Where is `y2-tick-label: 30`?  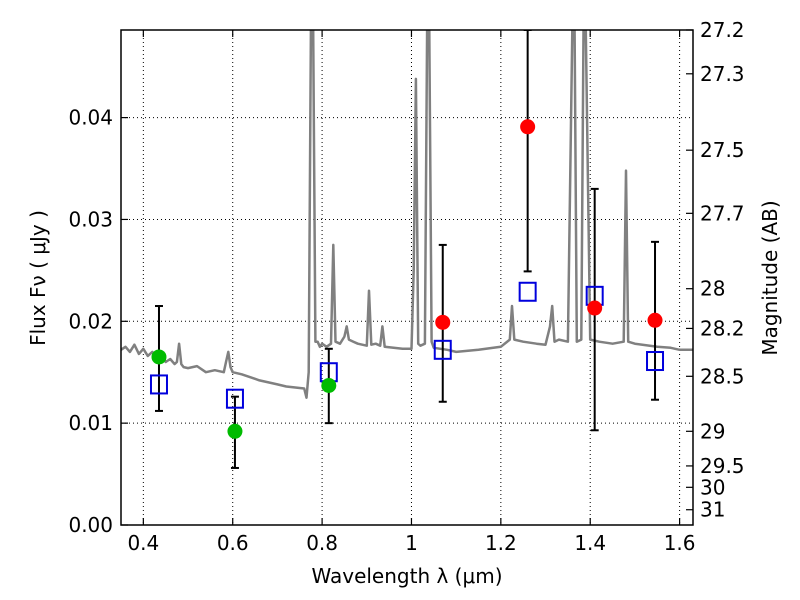
y2-tick-label: 30 is located at coordinates (712, 487).